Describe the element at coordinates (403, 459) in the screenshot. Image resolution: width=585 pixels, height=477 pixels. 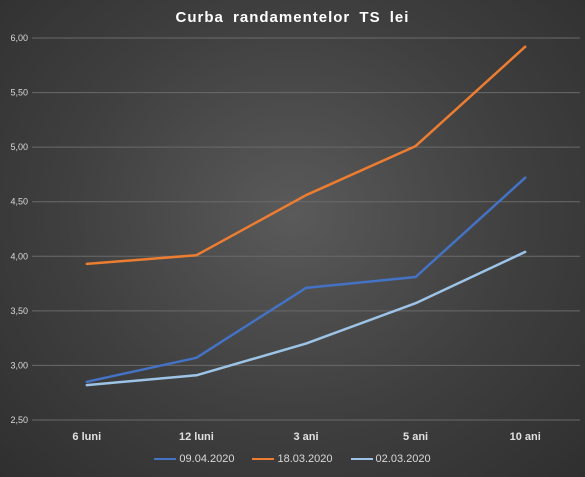
I see `legend-label-2: 02.03.2020` at that location.